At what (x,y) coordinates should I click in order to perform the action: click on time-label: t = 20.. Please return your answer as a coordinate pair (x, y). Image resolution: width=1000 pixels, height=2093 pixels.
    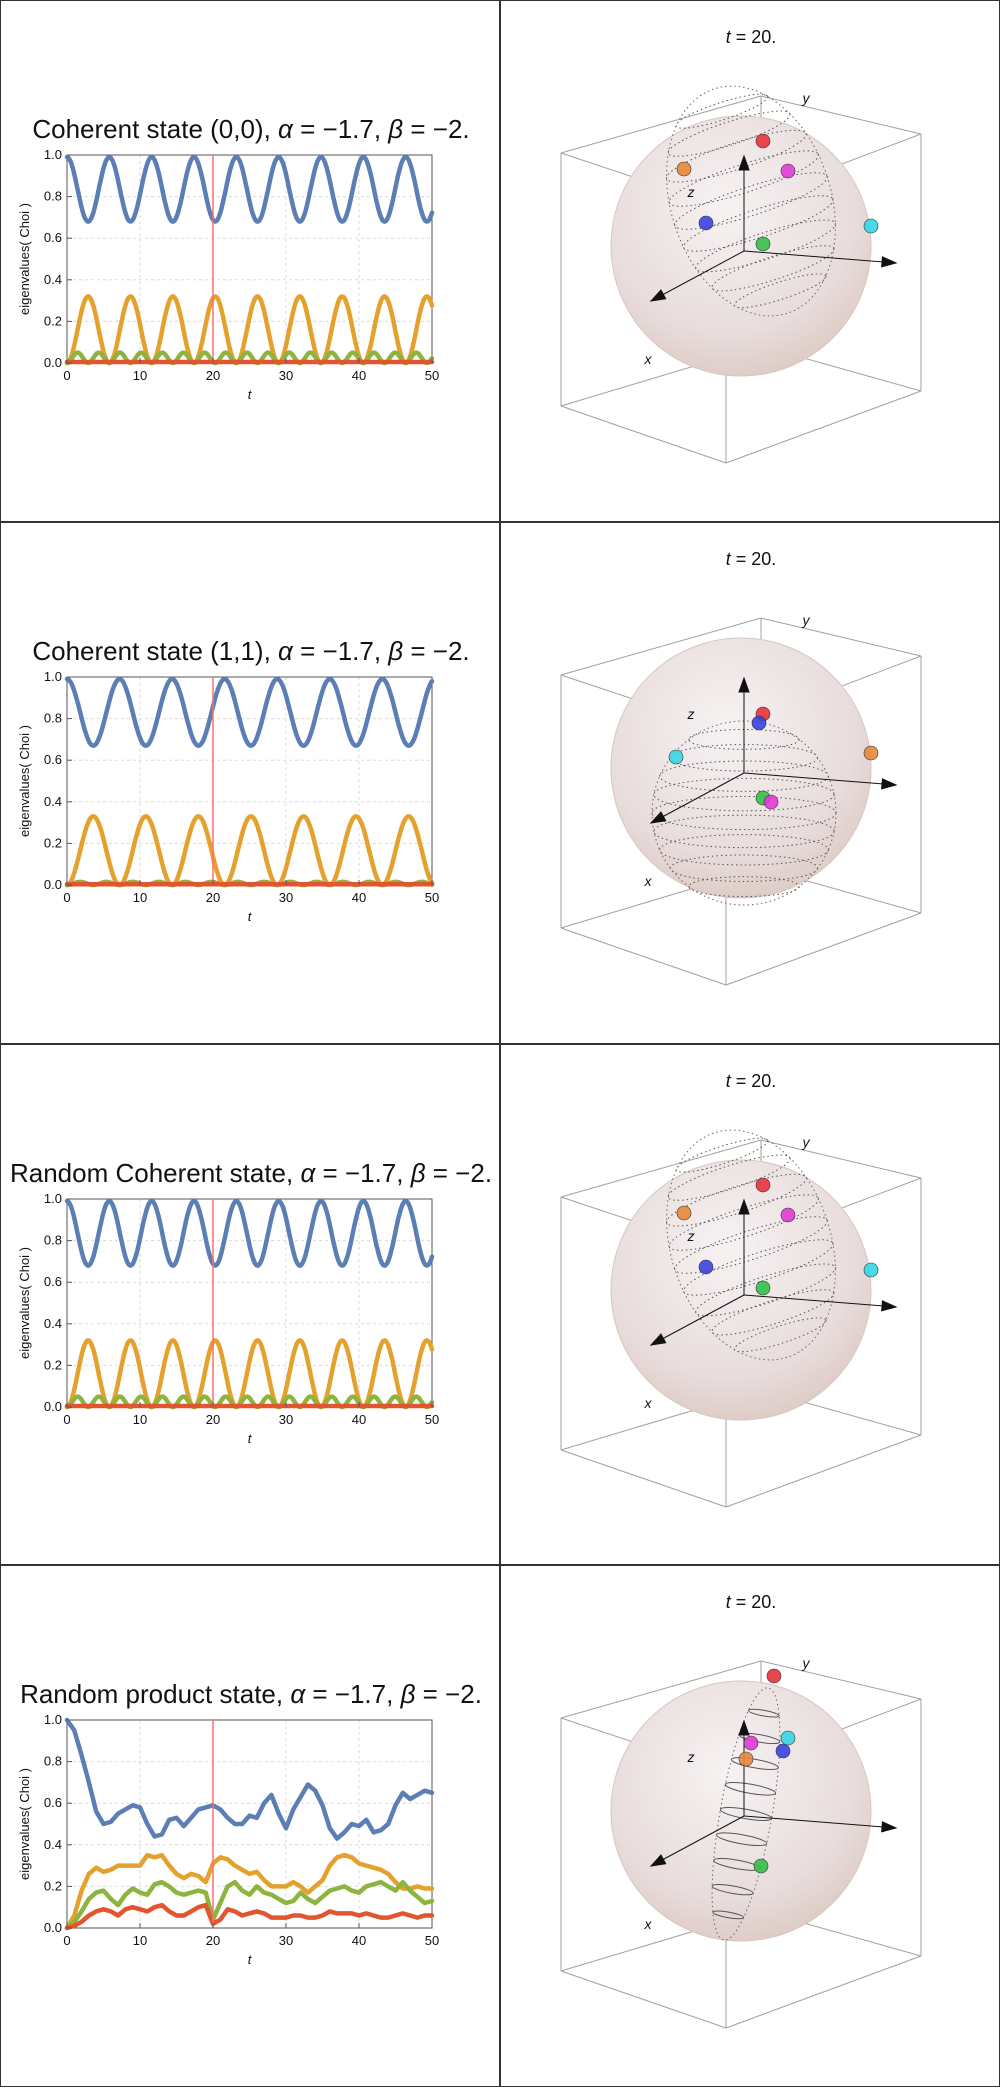
    Looking at the image, I should click on (751, 1602).